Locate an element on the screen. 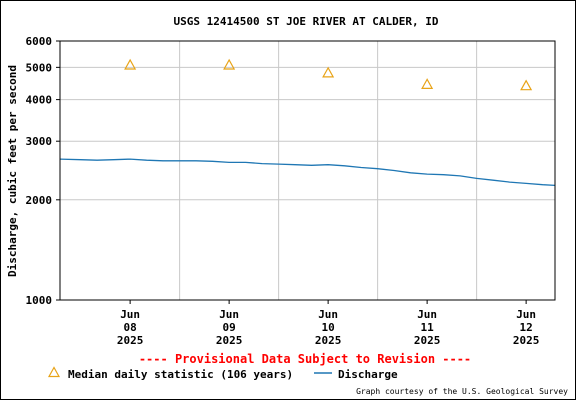 This screenshot has height=403, width=576. x-tick-day: 12 is located at coordinates (526, 327).